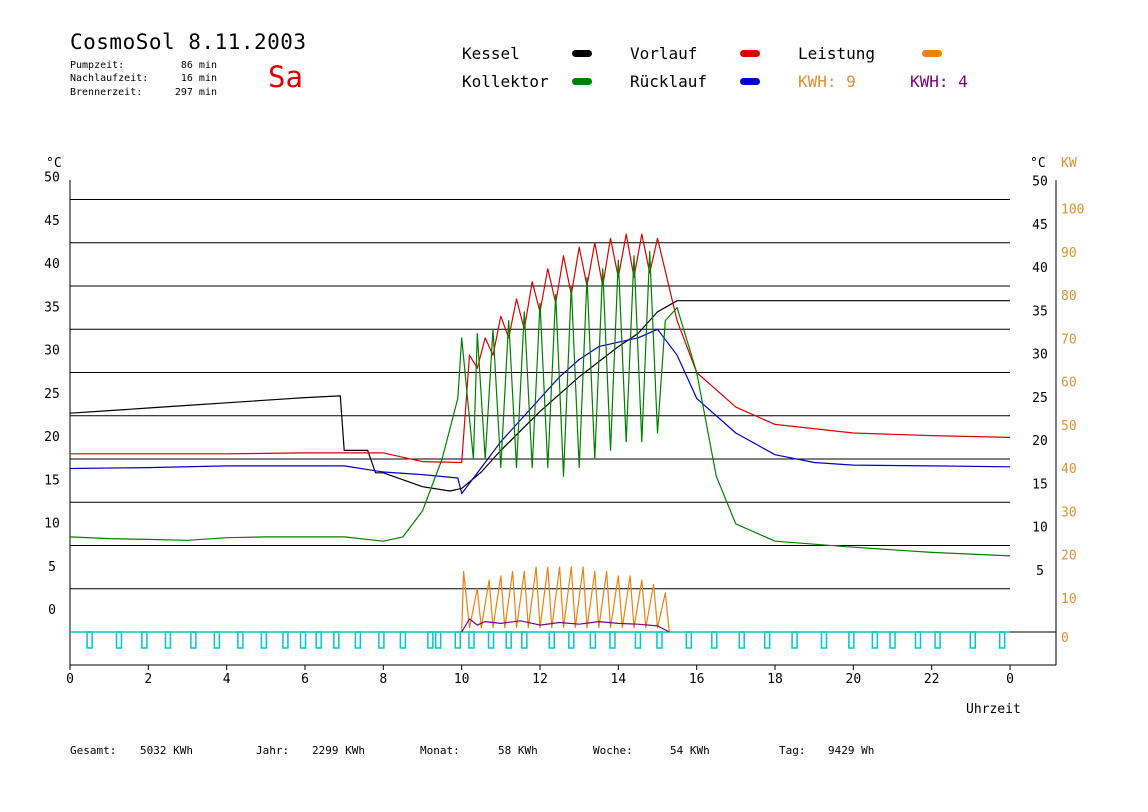  Describe the element at coordinates (106, 92) in the screenshot. I see `stat-brennerzeit-label: Brennerzeit:` at that location.